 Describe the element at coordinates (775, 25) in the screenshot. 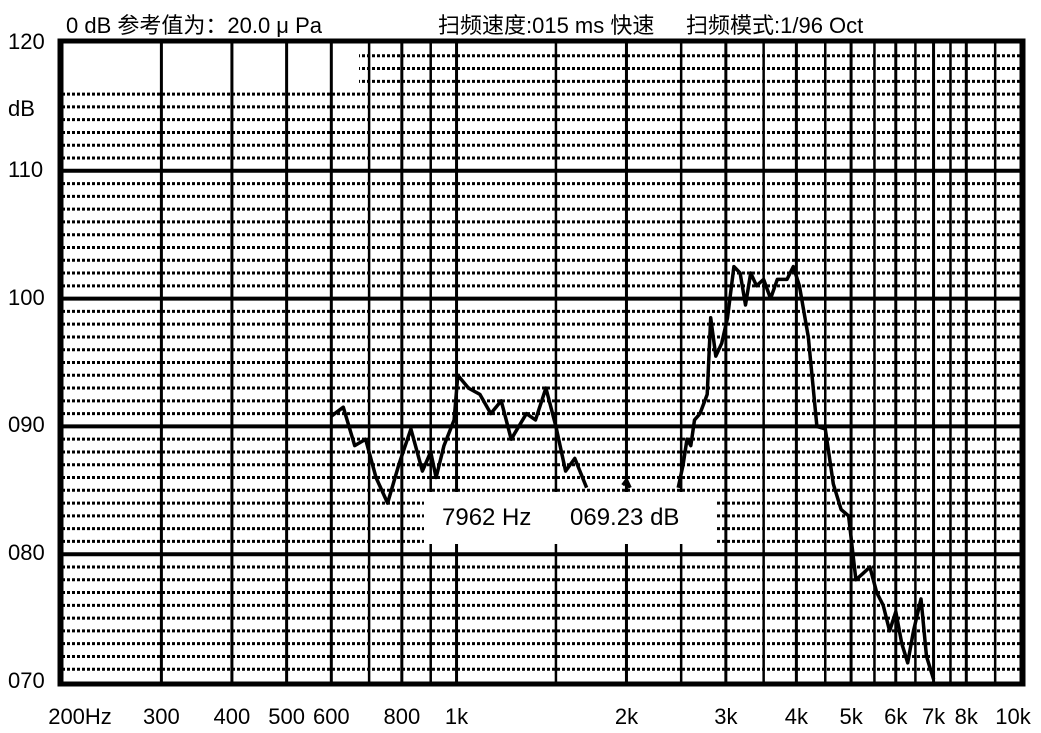

I see `sweep-mode-label: 扫频模式:1/96 Oct` at that location.